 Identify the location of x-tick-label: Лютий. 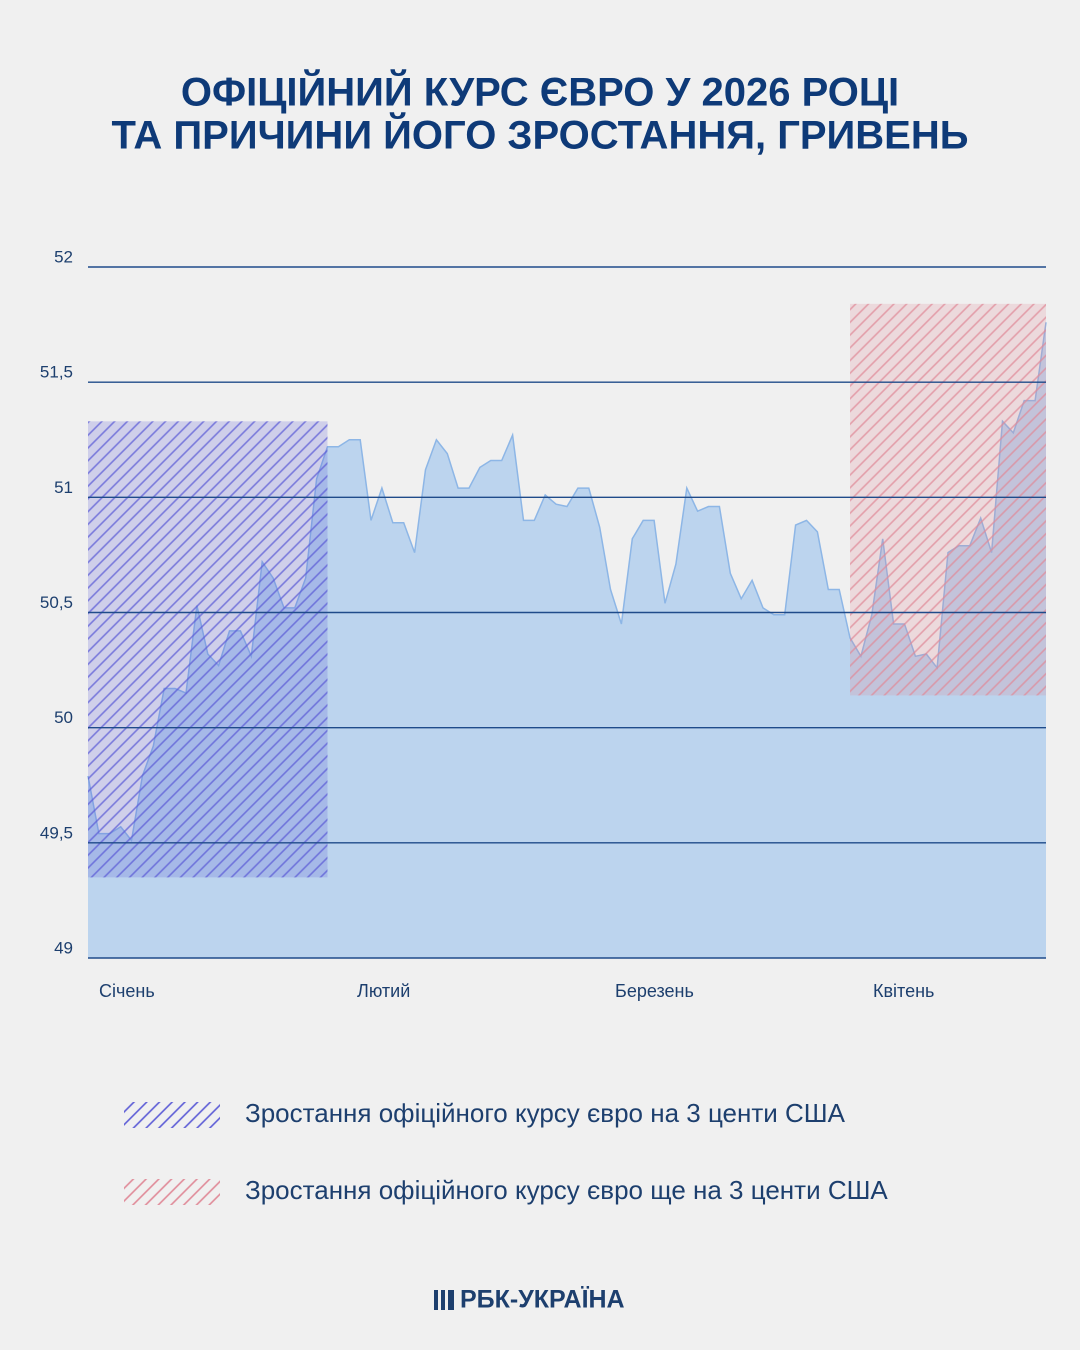
(383, 991).